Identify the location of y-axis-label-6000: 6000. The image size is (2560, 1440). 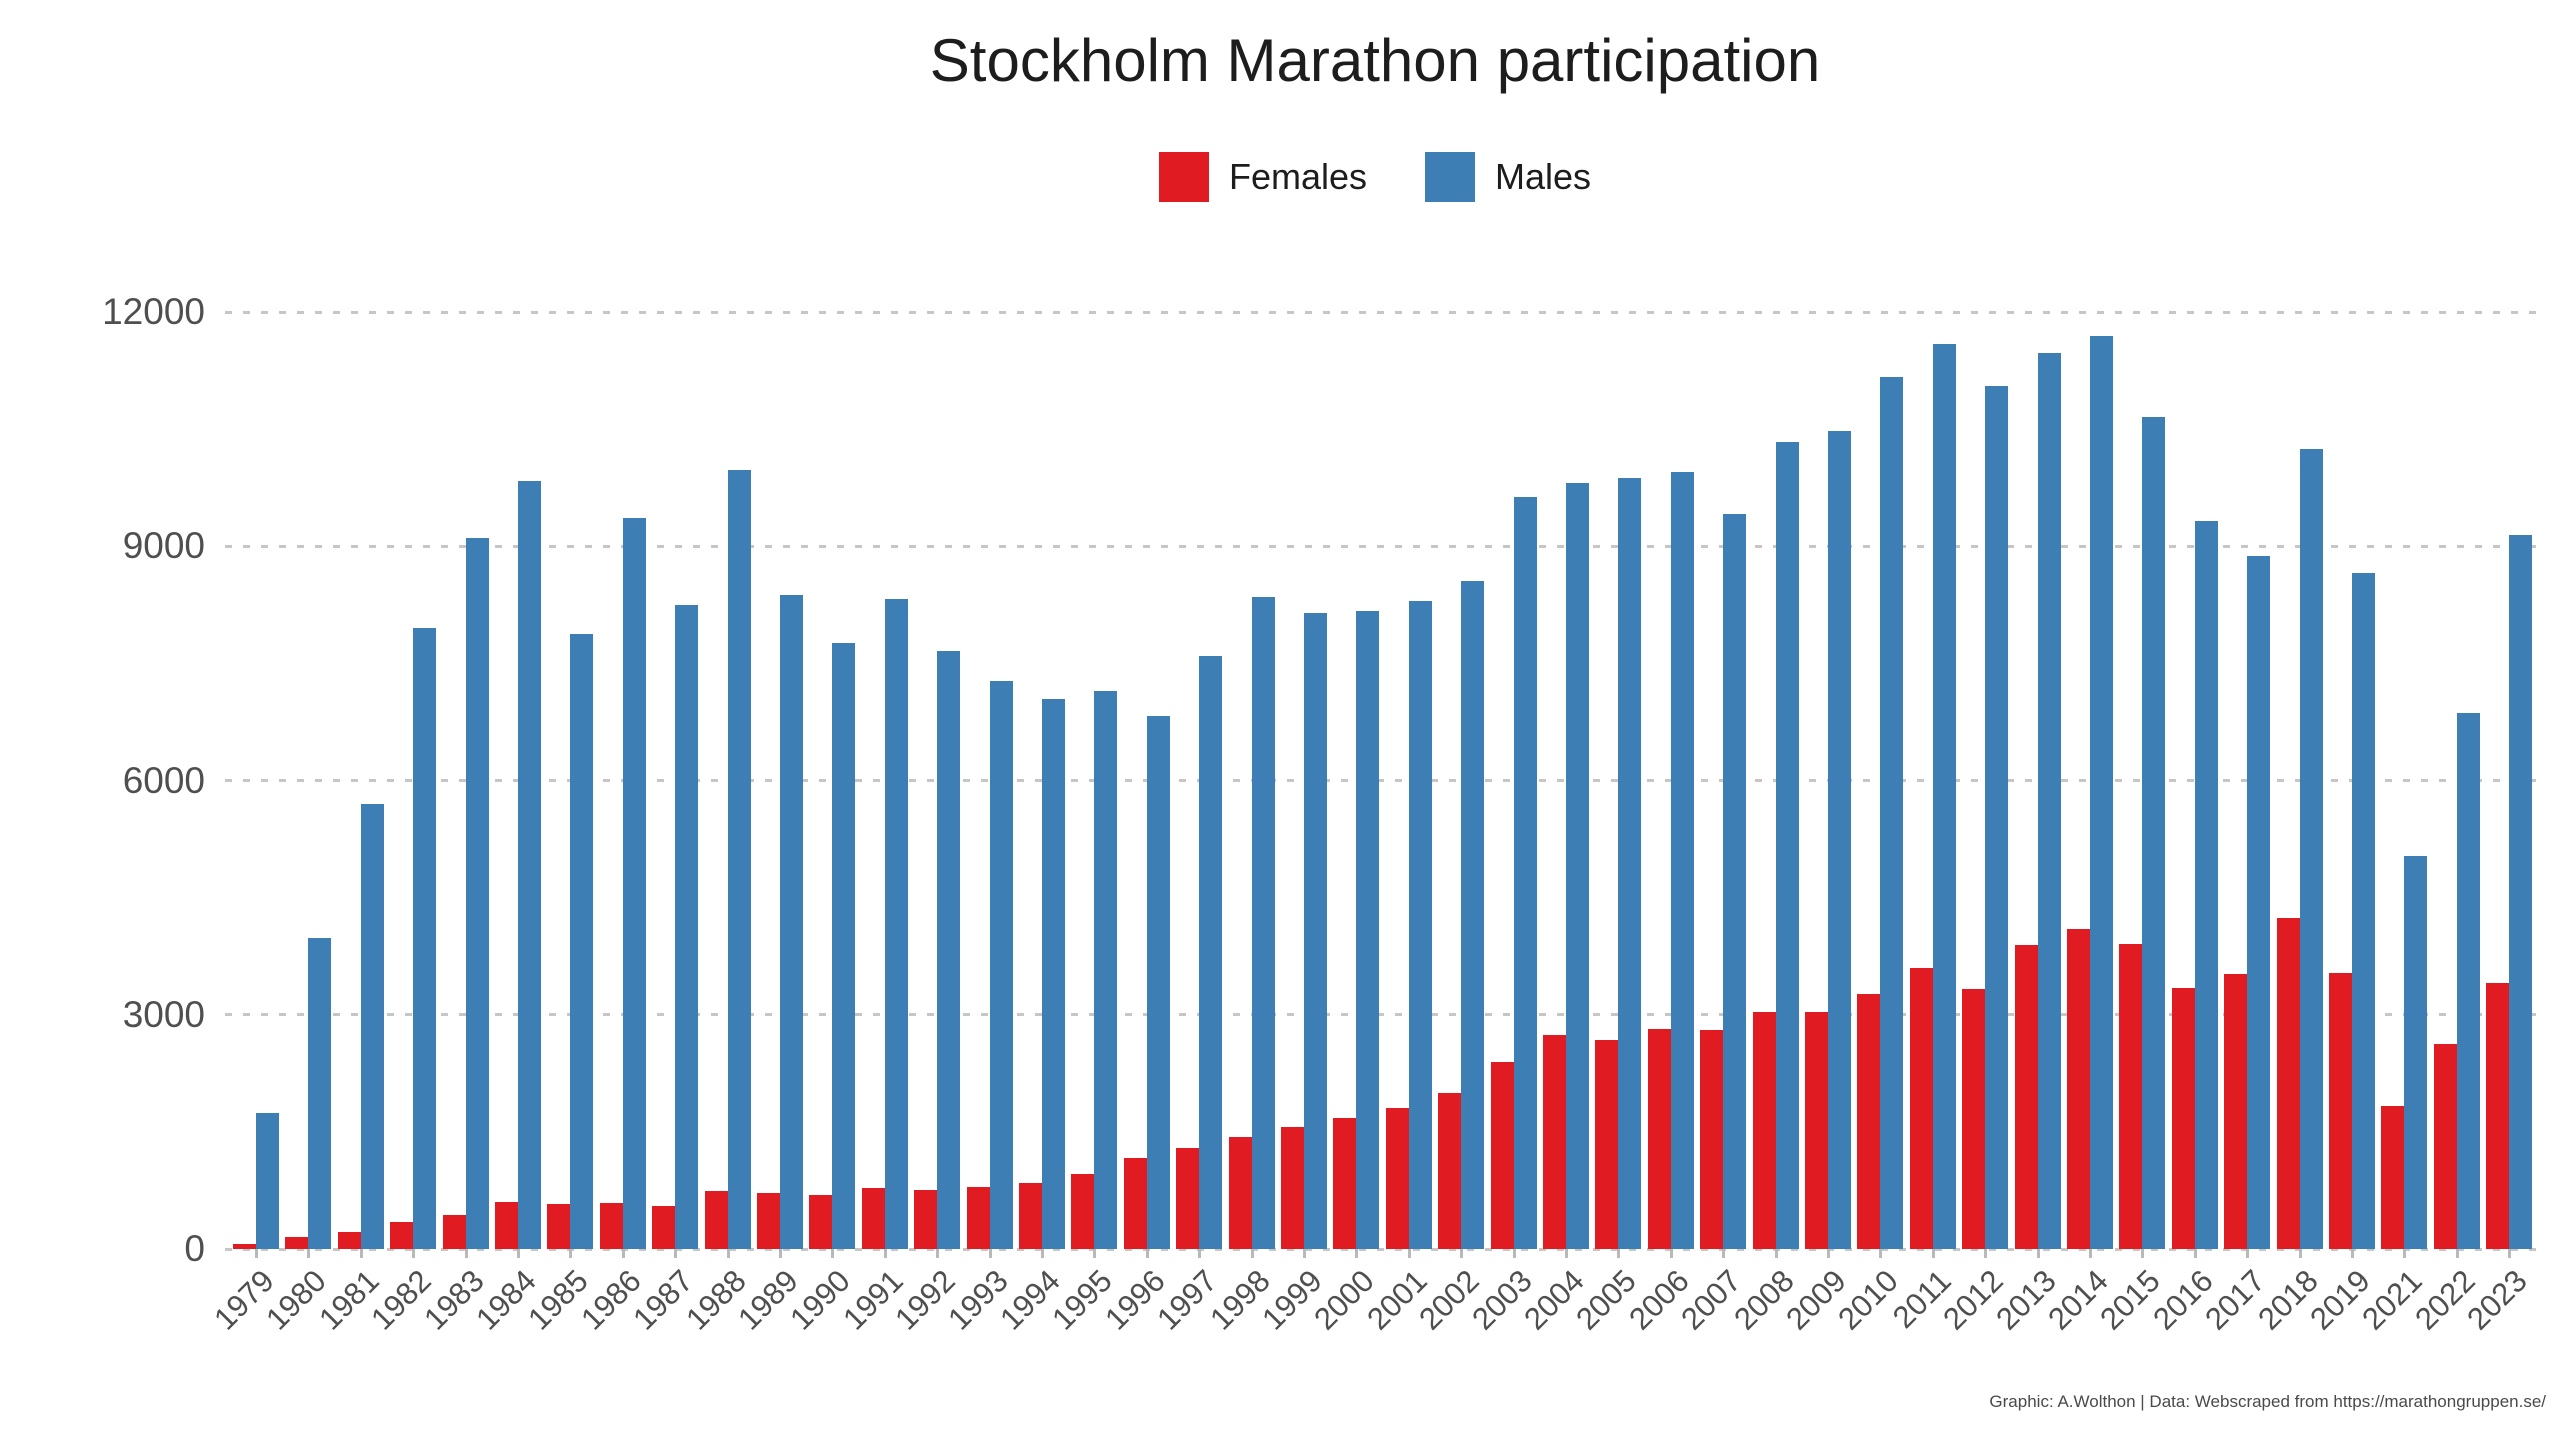
(163, 780).